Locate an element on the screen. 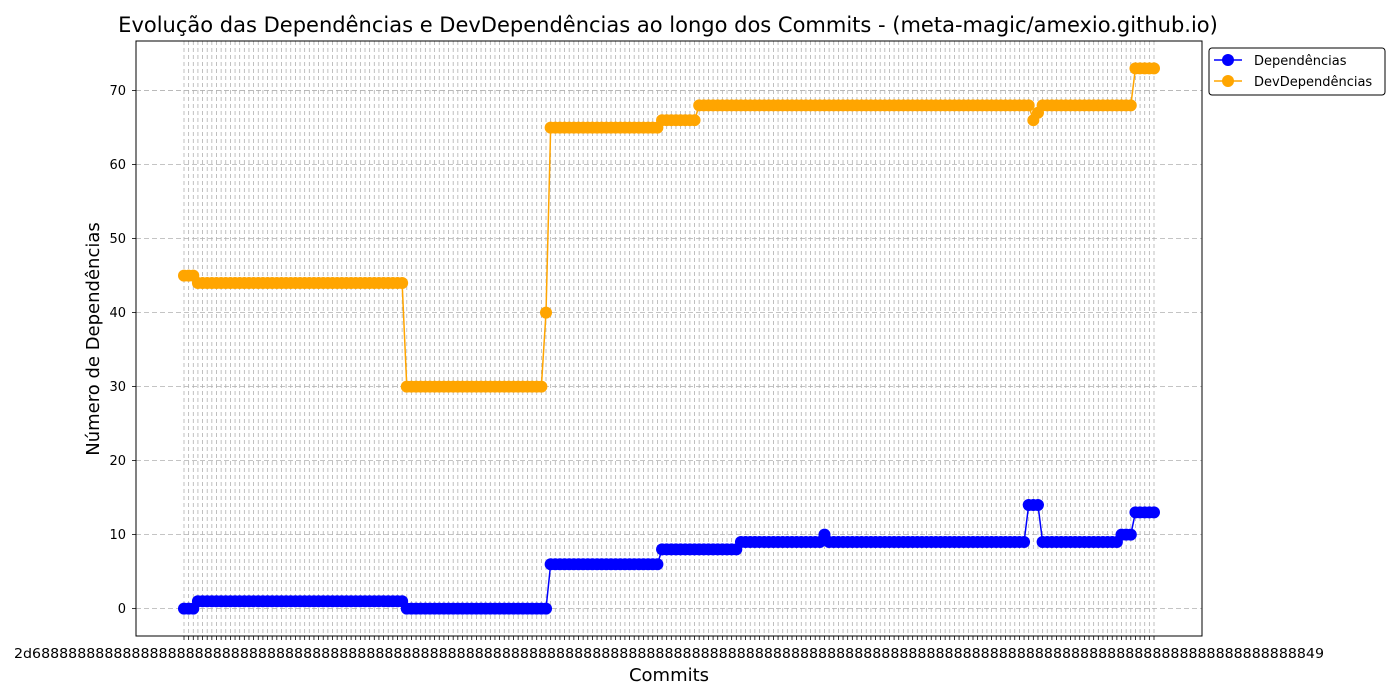 This screenshot has height=700, width=1400. legend: Dependências DevDependências is located at coordinates (1297, 71).